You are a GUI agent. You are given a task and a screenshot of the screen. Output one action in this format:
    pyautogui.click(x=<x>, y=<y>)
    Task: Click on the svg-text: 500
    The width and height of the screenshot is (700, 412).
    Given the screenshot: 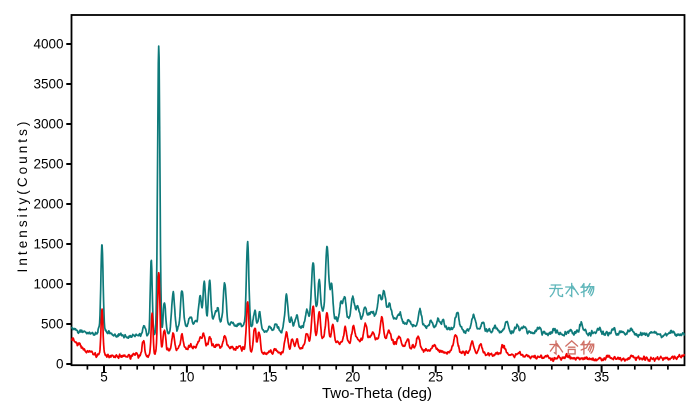 What is the action you would take?
    pyautogui.click(x=52, y=324)
    